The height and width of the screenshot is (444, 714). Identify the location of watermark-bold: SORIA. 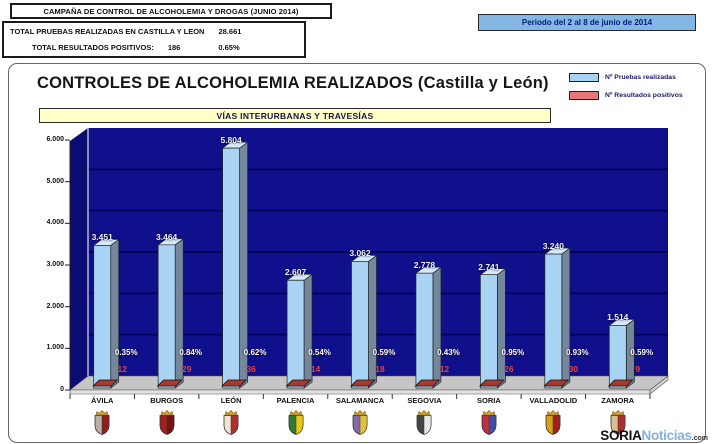
(621, 435).